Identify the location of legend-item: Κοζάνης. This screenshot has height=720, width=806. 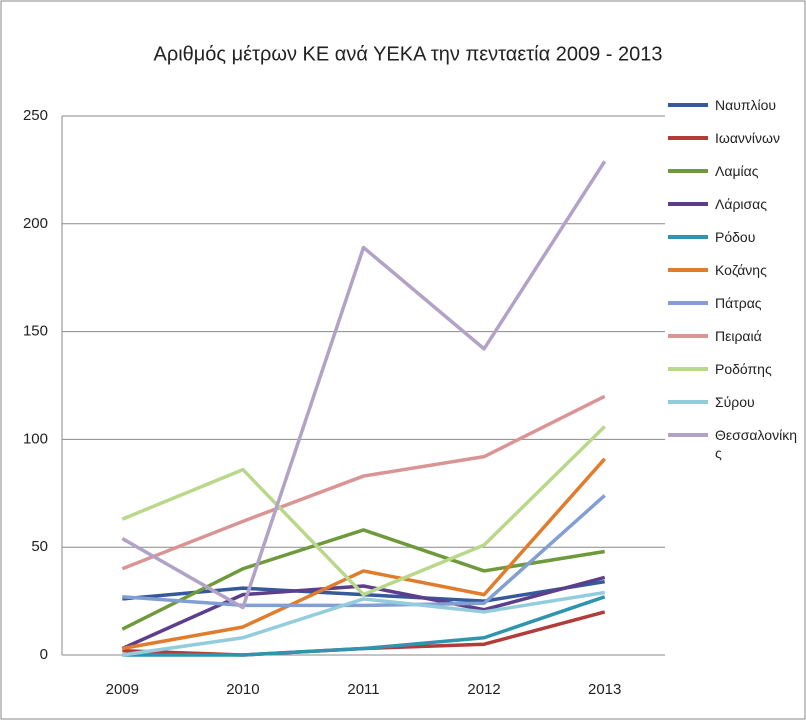
(736, 270).